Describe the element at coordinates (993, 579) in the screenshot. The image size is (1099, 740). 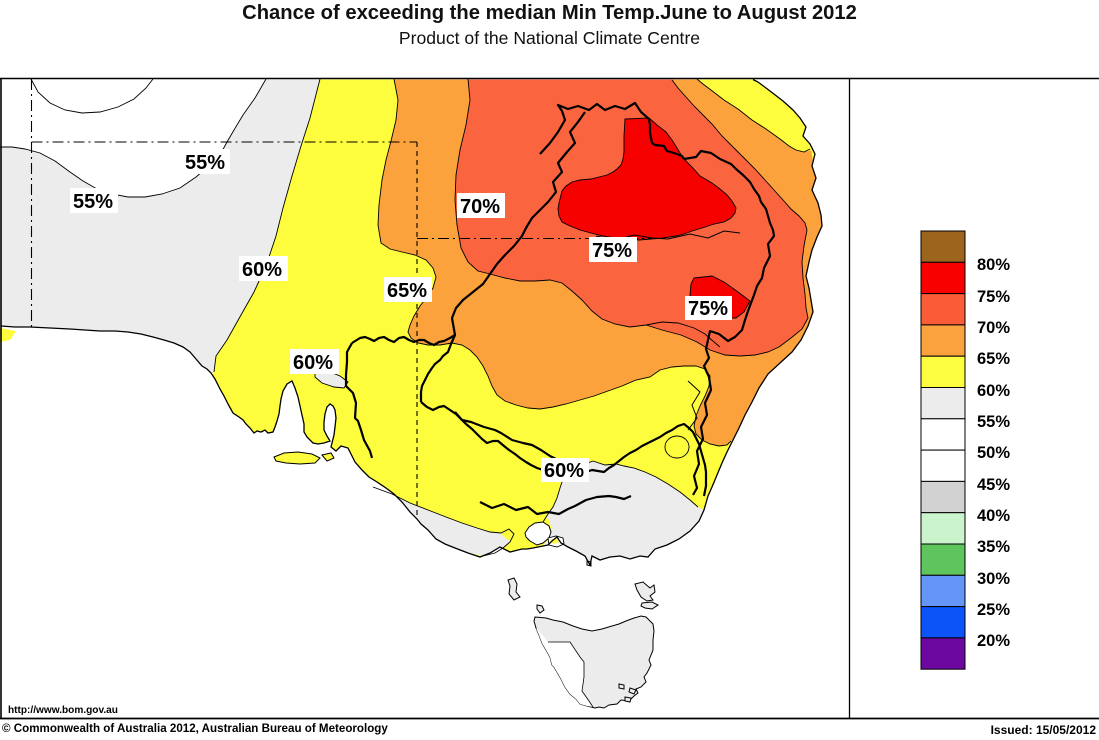
I see `svg-text: 30%` at that location.